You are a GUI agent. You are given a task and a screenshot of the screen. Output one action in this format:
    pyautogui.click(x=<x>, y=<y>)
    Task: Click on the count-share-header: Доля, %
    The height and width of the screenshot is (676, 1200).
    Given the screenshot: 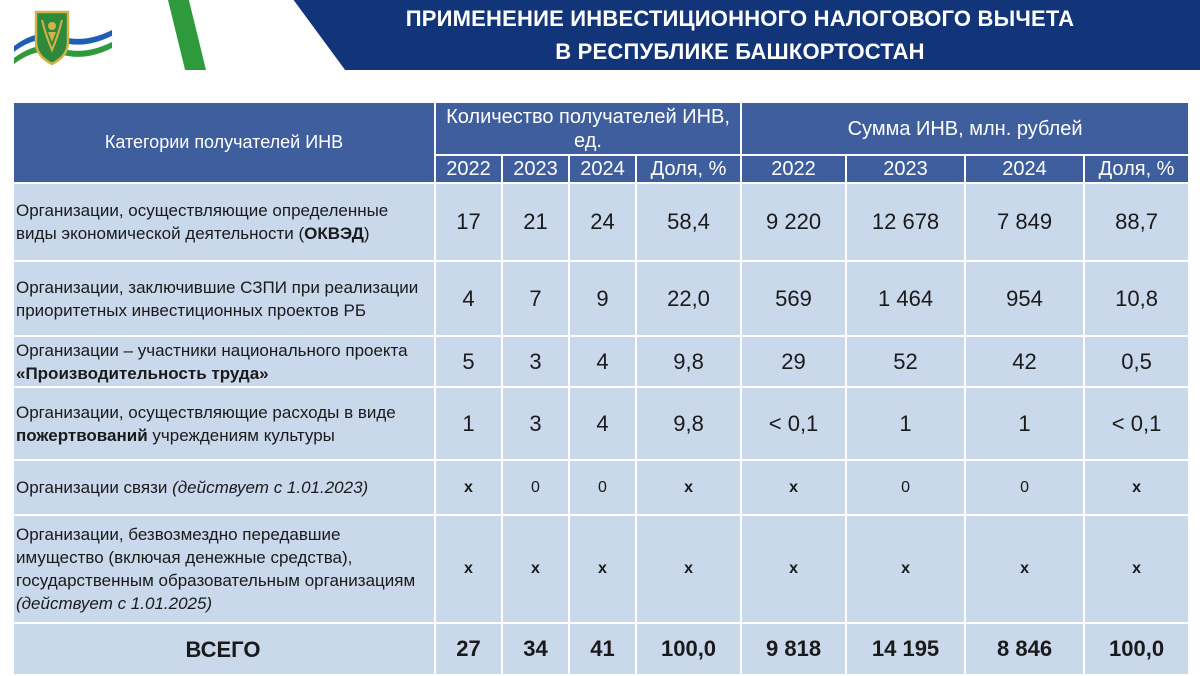 What is the action you would take?
    pyautogui.click(x=688, y=169)
    